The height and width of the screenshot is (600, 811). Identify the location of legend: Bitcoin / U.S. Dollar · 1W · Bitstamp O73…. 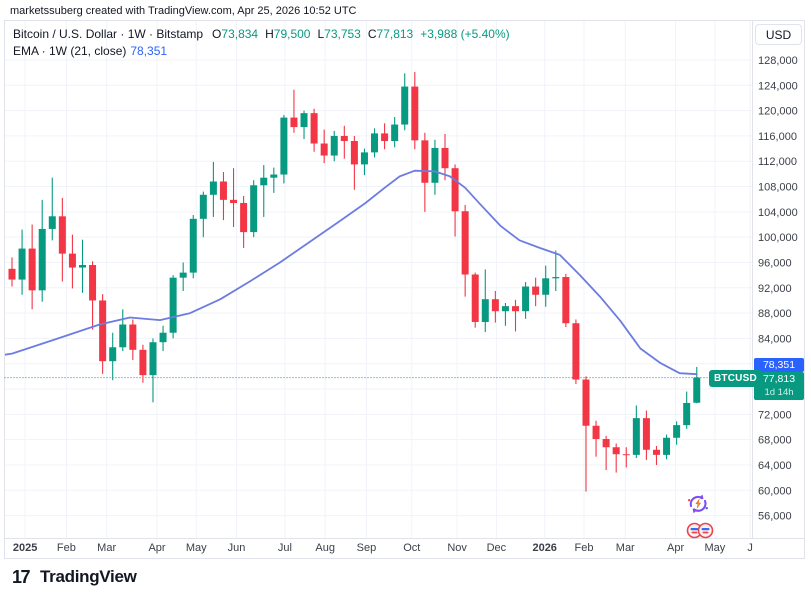
(261, 43).